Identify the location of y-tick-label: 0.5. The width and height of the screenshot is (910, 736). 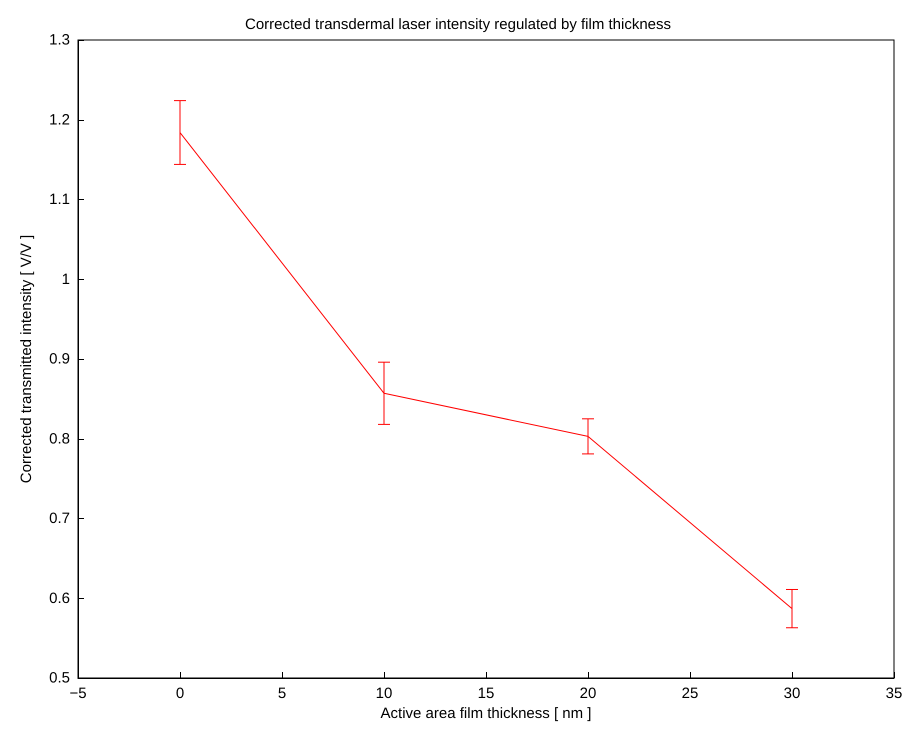
(59, 678).